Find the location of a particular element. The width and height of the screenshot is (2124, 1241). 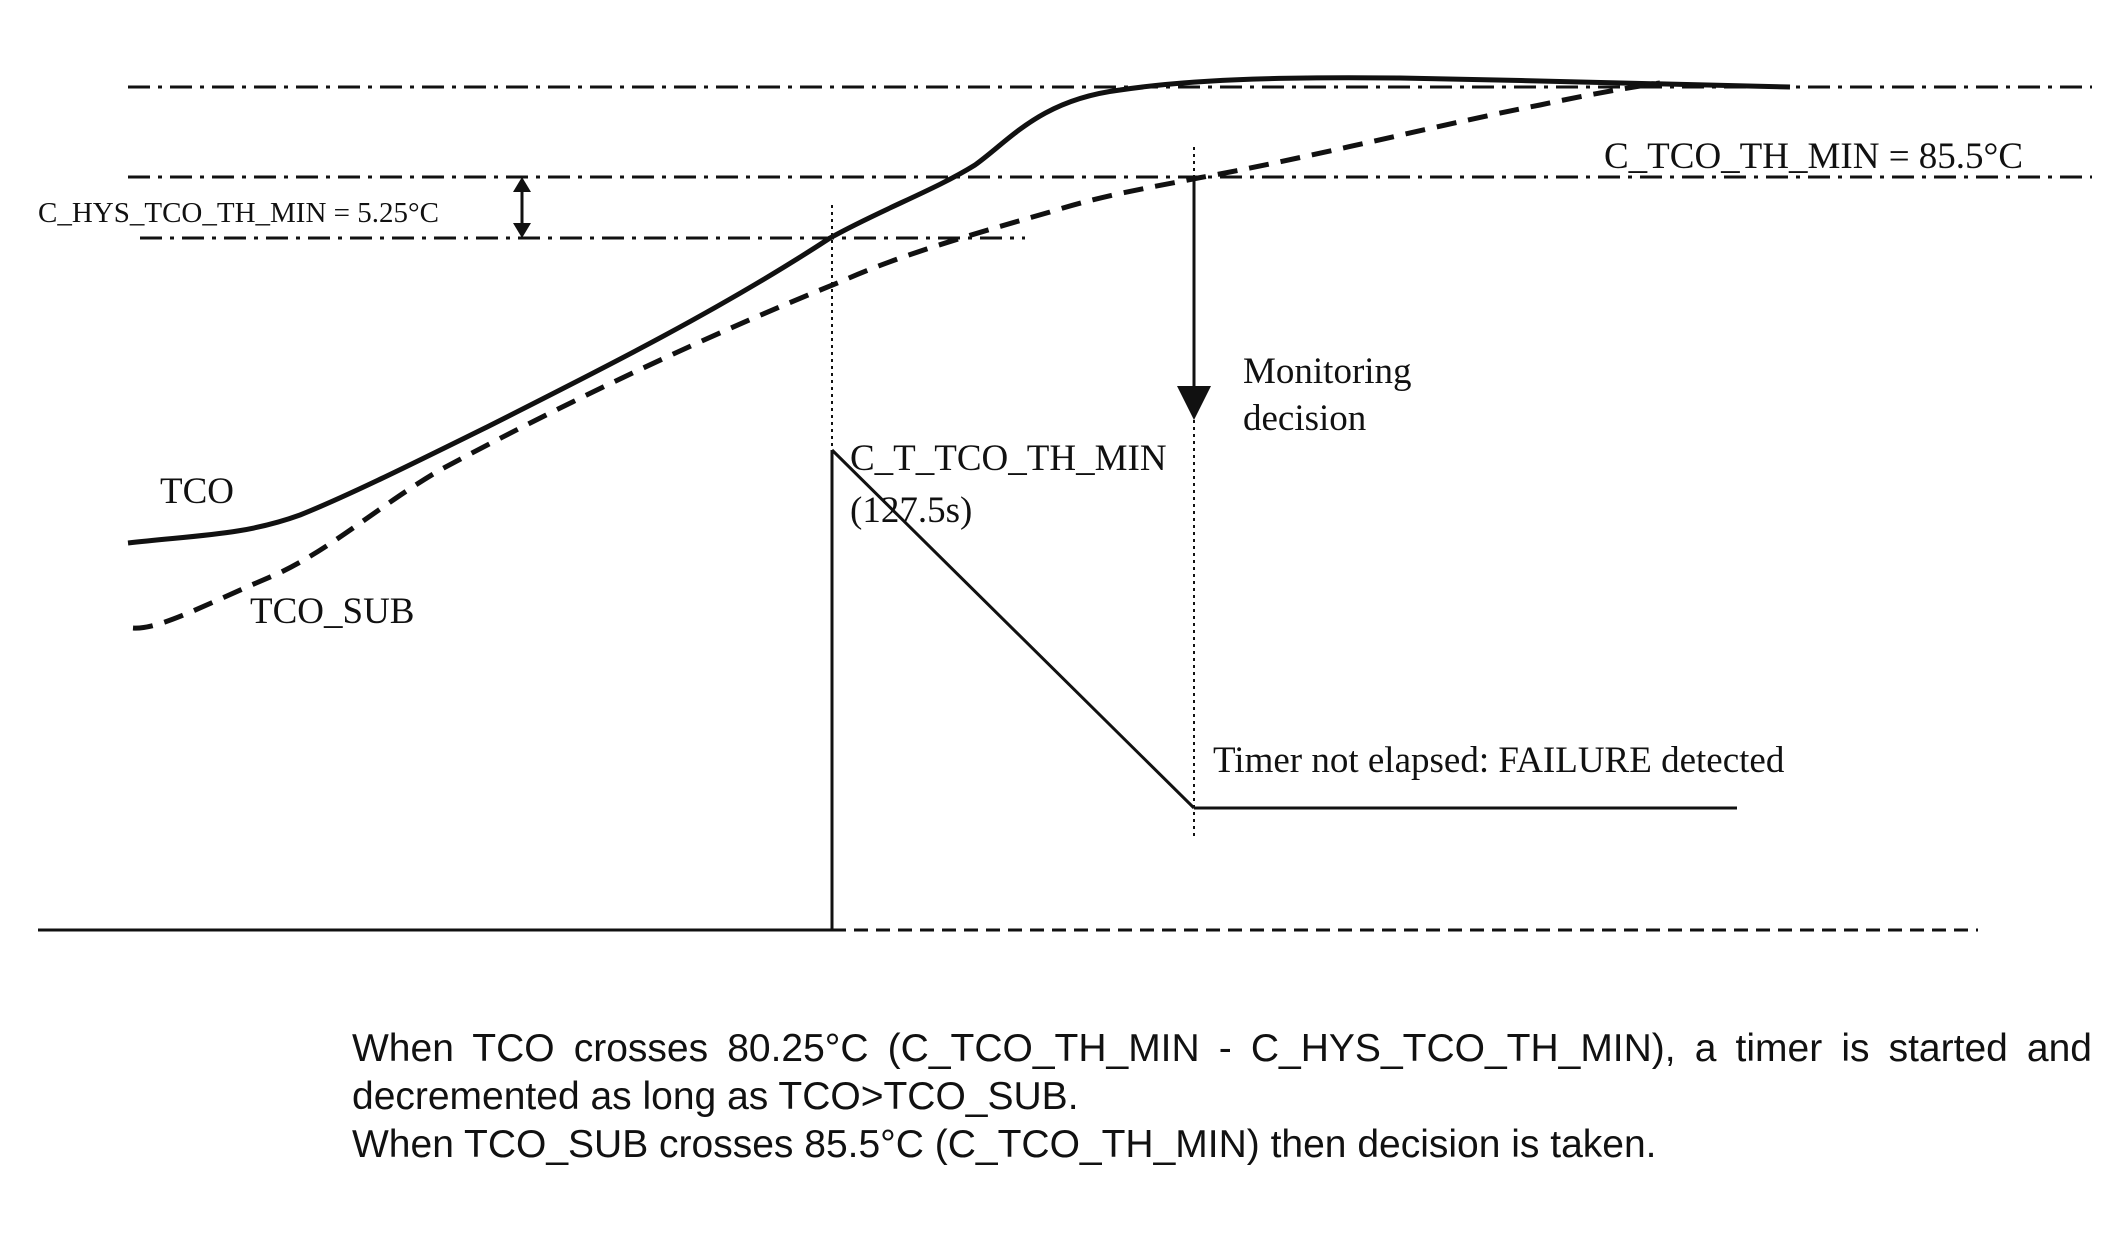

hysteresis-label: C_HYS_TCO_TH_MIN = 5.25°C is located at coordinates (238, 213).